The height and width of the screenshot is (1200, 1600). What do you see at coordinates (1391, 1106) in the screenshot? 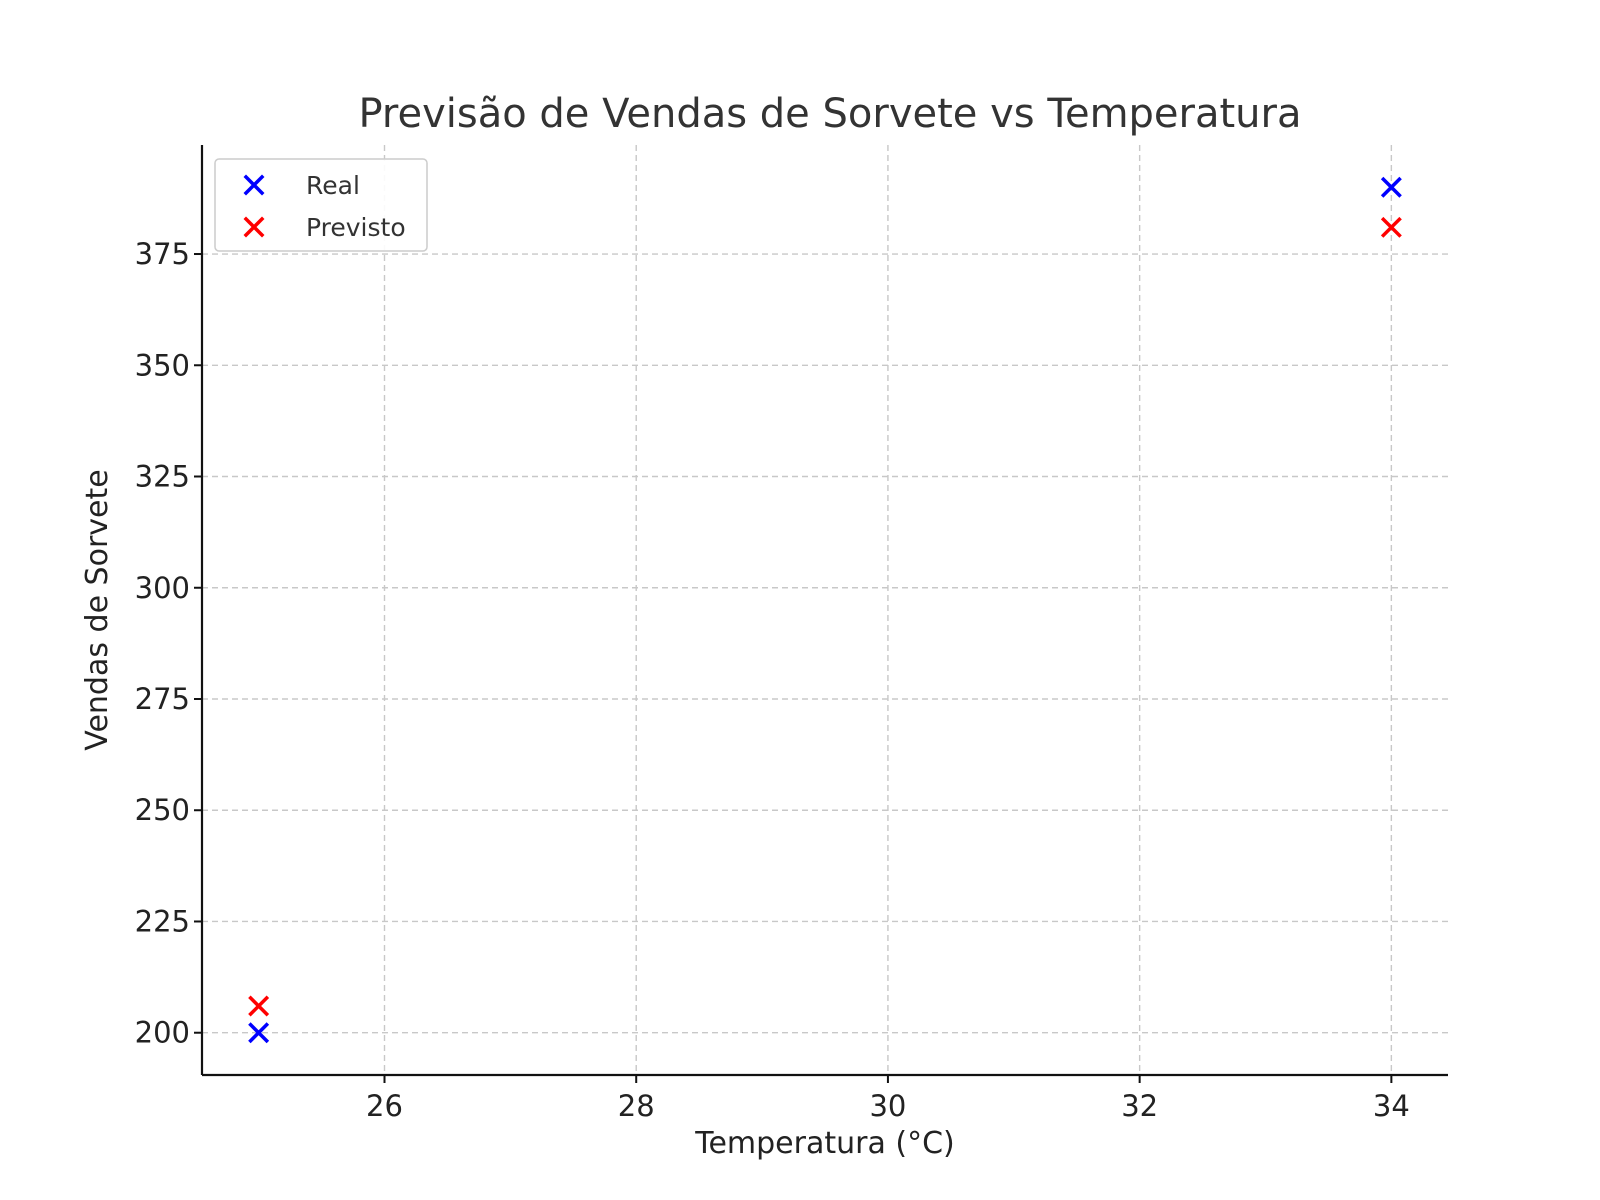
I see `x-tick-label: 34` at bounding box center [1391, 1106].